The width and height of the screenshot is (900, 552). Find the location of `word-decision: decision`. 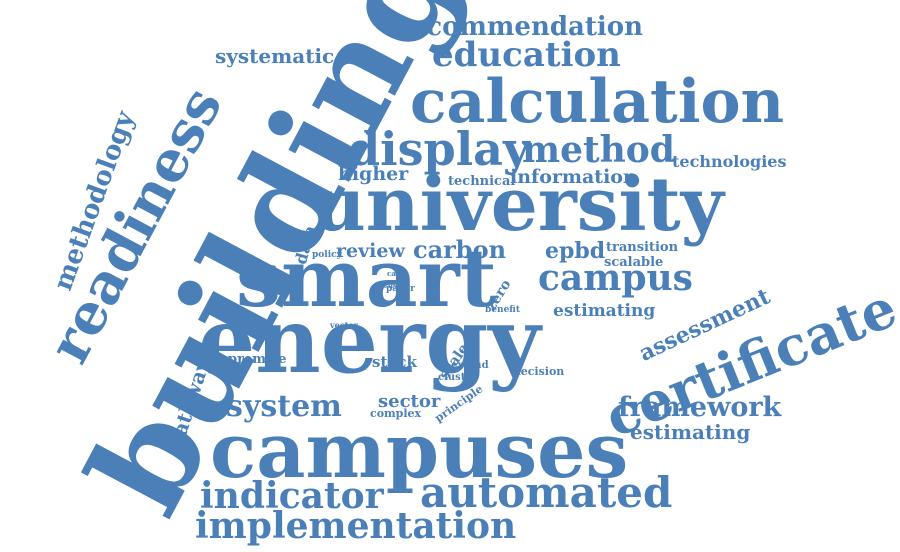

word-decision: decision is located at coordinates (539, 371).